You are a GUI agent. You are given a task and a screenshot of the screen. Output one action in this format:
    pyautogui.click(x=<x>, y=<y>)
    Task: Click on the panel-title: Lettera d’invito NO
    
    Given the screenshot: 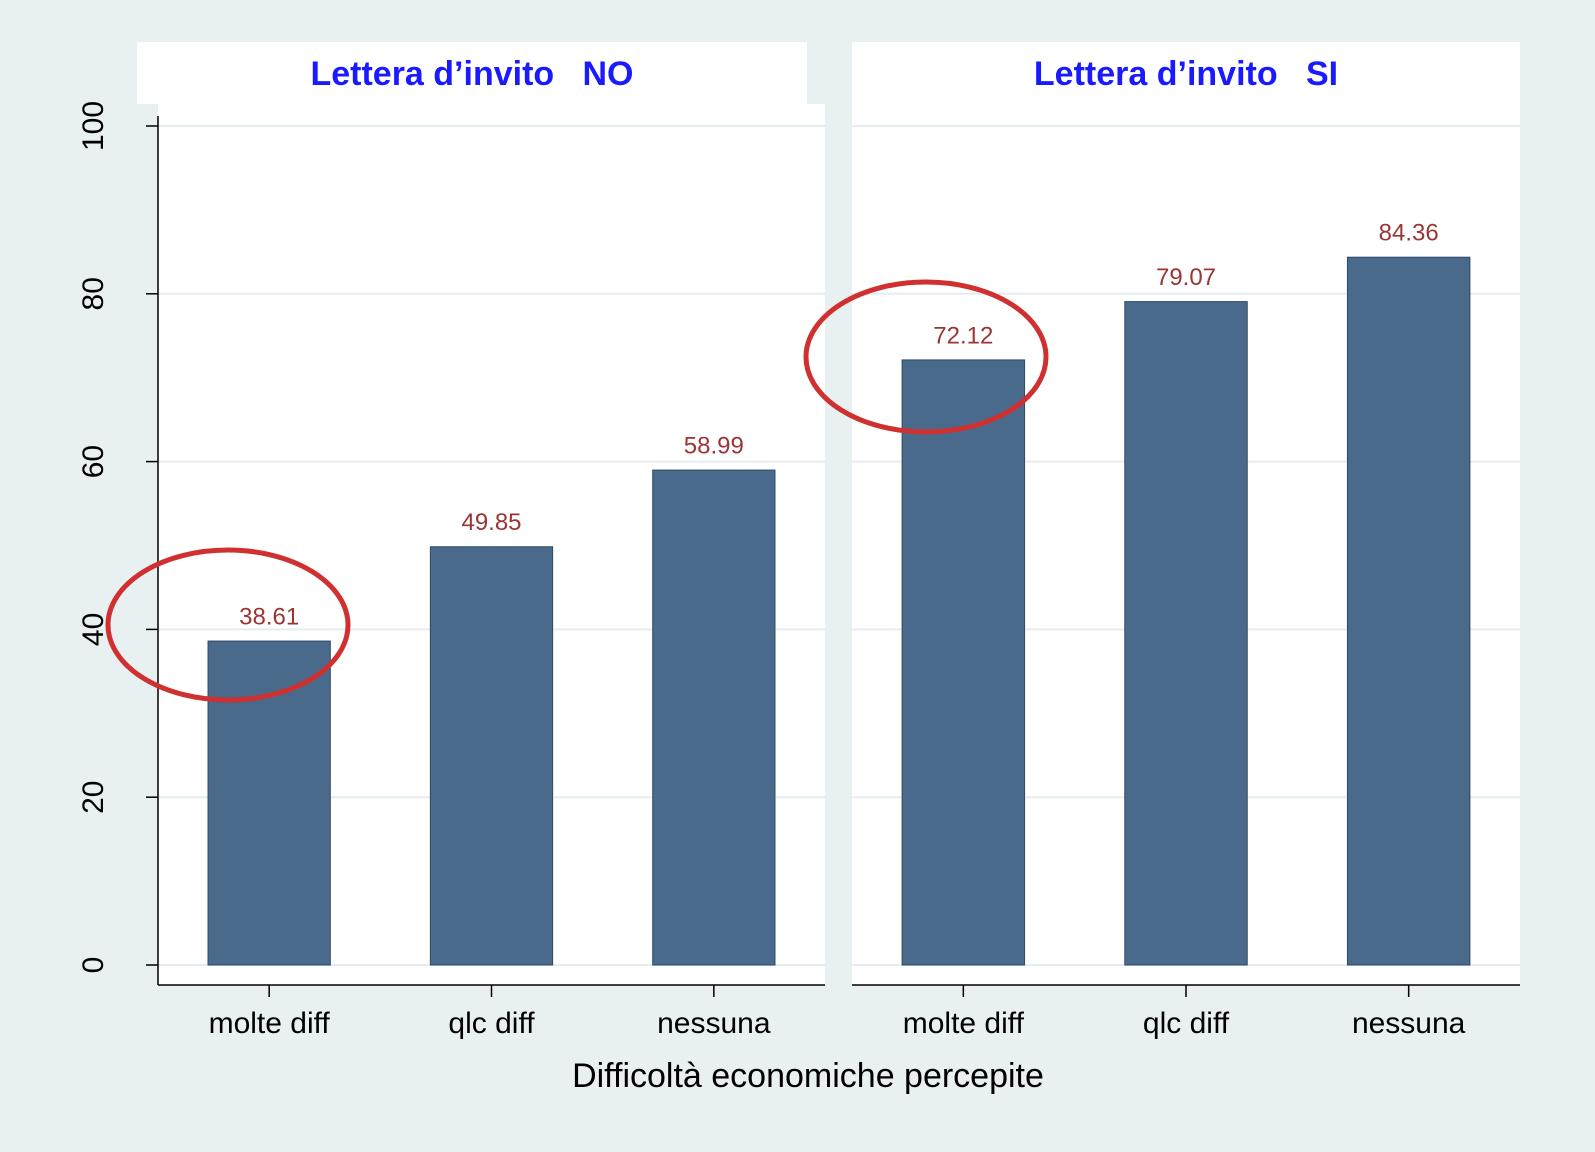 What is the action you would take?
    pyautogui.click(x=471, y=74)
    